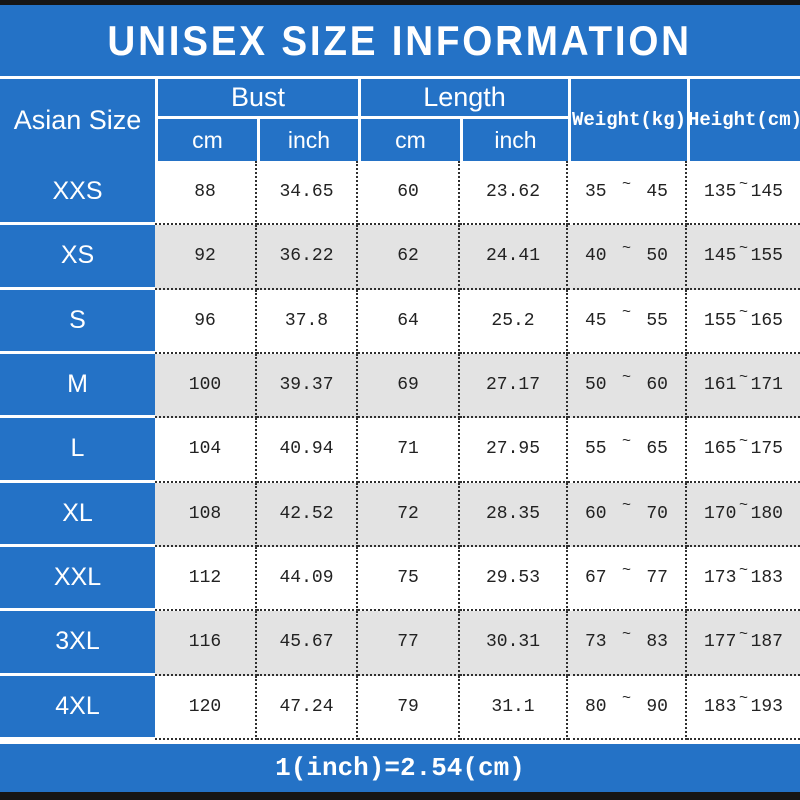 The height and width of the screenshot is (800, 800). Describe the element at coordinates (657, 642) in the screenshot. I see `weight-max-value: 83` at that location.